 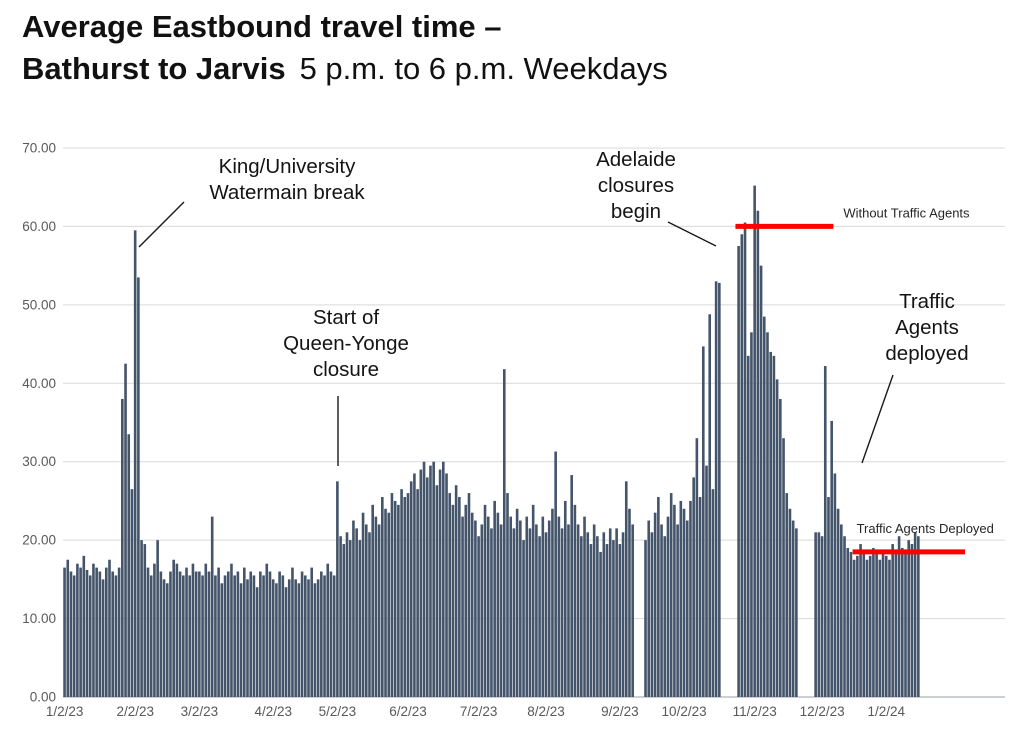 I want to click on y-axis-tick-label: 30.00, so click(x=39, y=461).